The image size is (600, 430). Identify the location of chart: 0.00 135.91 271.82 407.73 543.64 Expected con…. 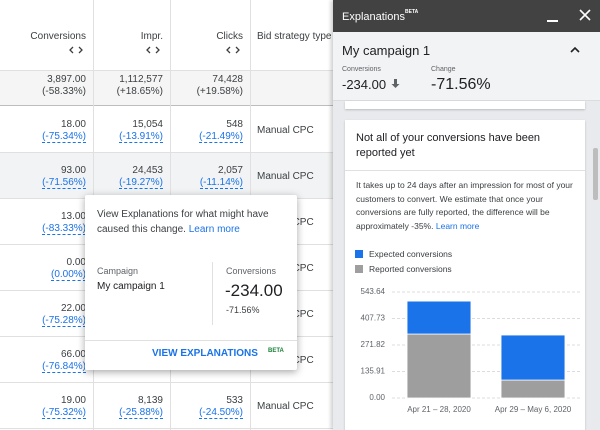
(467, 331).